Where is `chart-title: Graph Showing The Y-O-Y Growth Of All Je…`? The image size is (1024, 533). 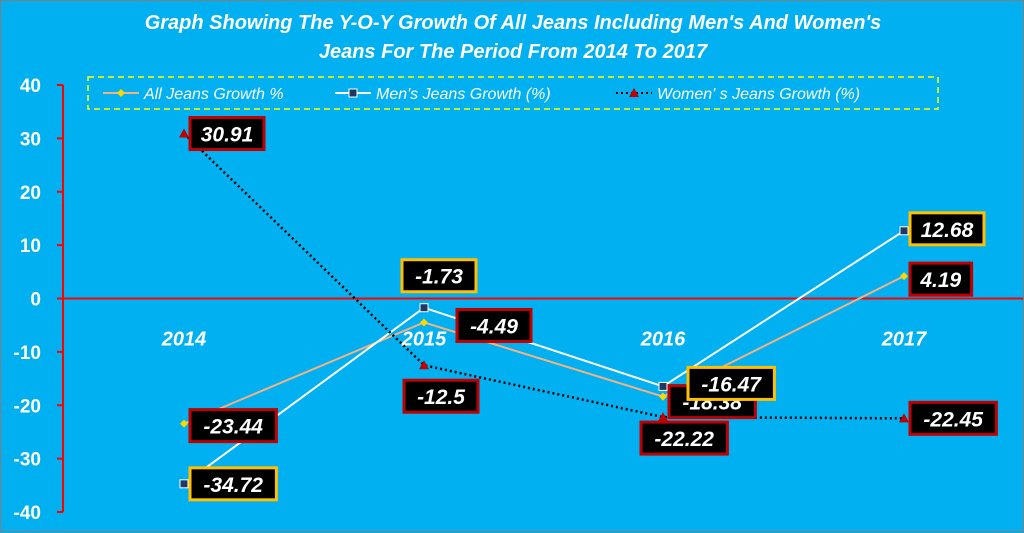
chart-title: Graph Showing The Y-O-Y Growth Of All Je… is located at coordinates (513, 37).